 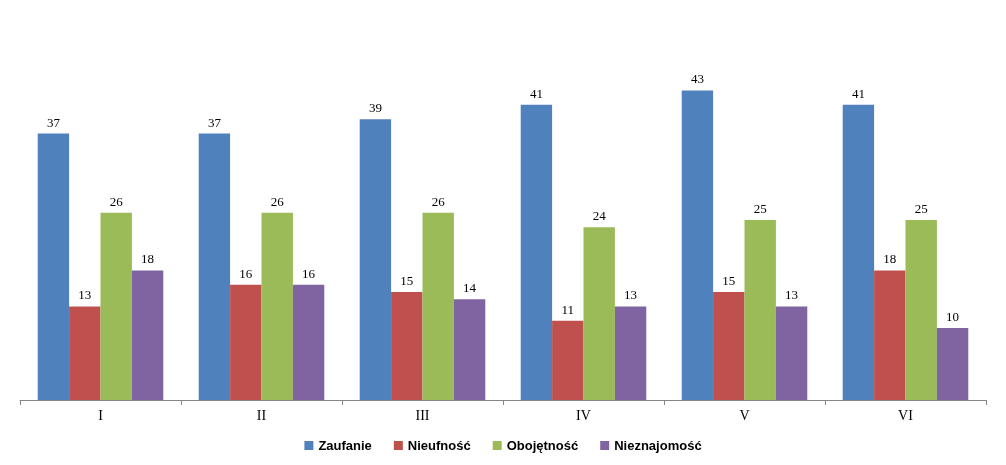 I want to click on data-label: 11, so click(x=568, y=309).